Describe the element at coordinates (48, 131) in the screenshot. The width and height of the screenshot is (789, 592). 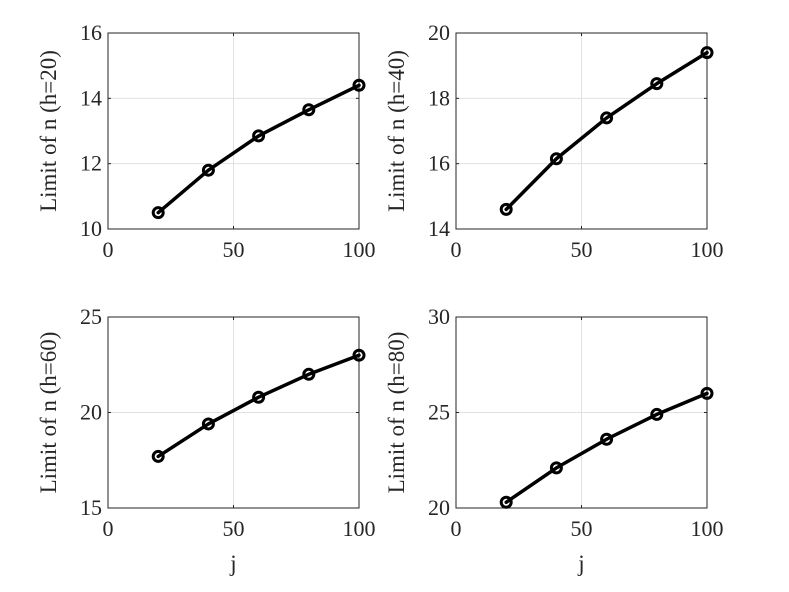
I see `y-axis-label: Limit of n (h=20)` at that location.